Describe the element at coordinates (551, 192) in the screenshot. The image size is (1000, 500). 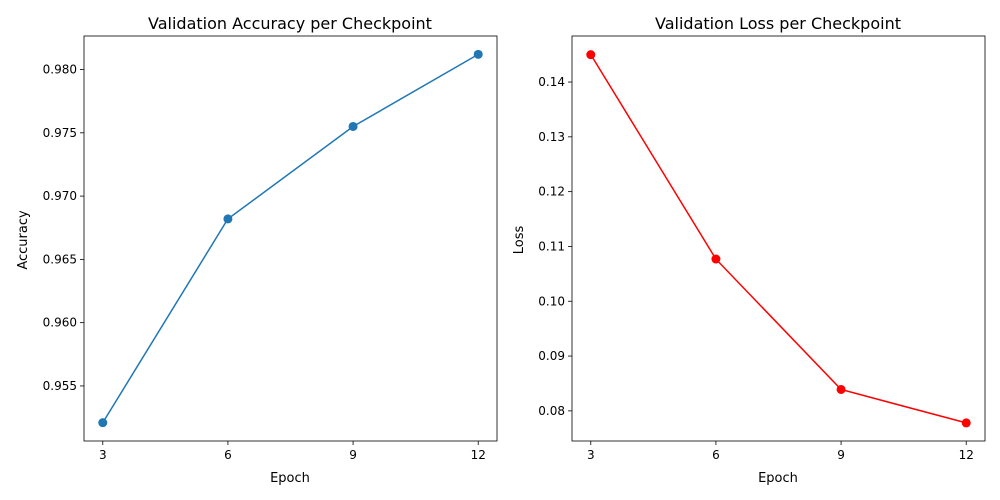
I see `loss-y-tick-label: 0.12` at that location.